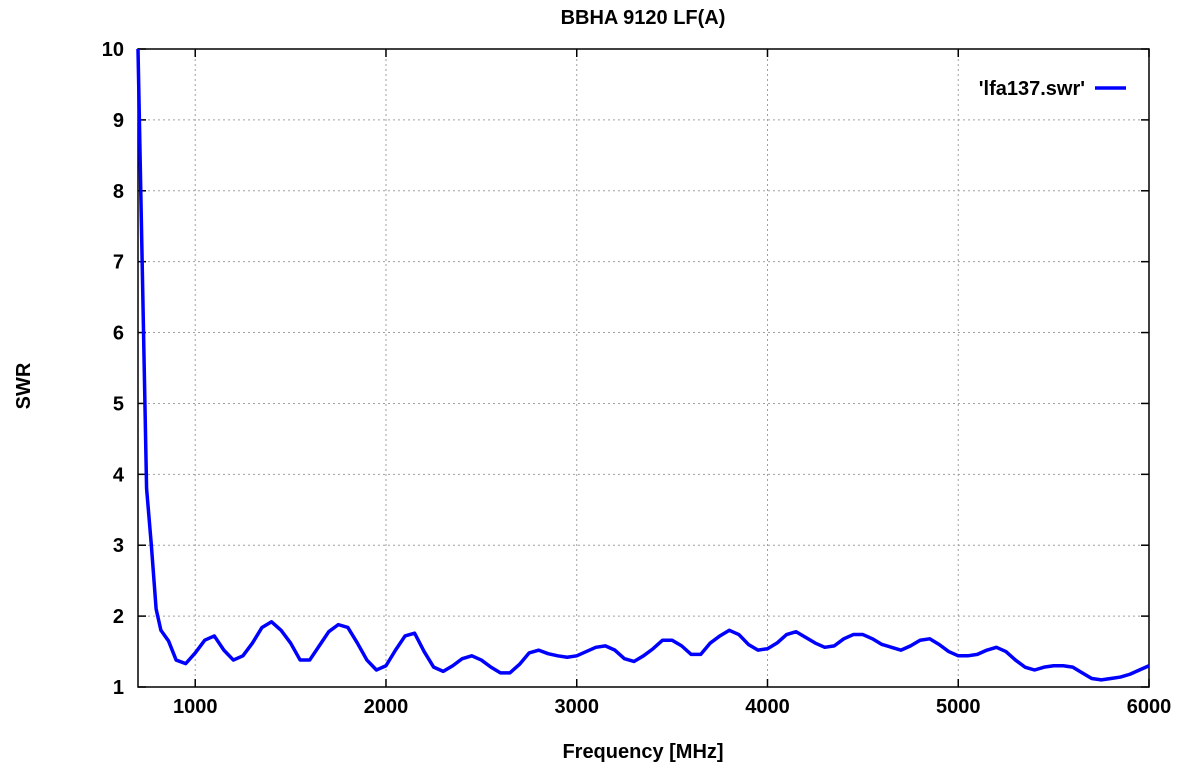 This screenshot has width=1186, height=769. I want to click on x-tick-label: 6000, so click(1149, 707).